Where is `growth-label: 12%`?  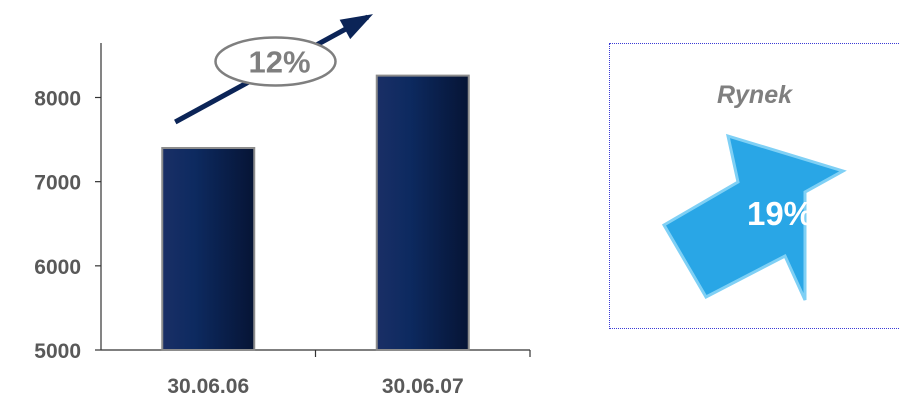
growth-label: 12% is located at coordinates (279, 62).